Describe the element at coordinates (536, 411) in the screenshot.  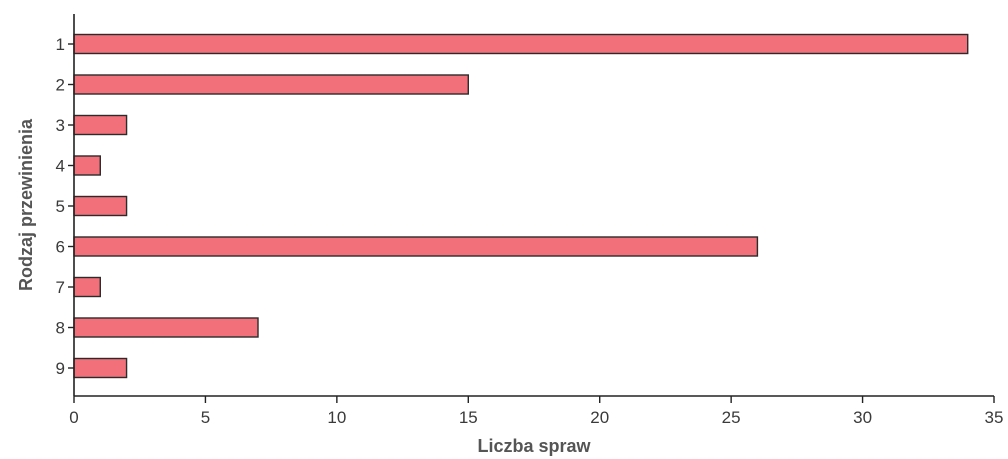
I see `x-axis-ticks: 0 5 10 15 20 25 30 35` at that location.